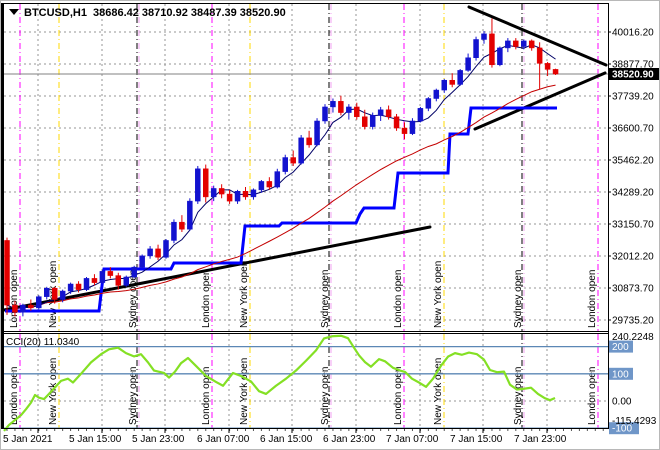 The image size is (660, 450). Describe the element at coordinates (633, 129) in the screenshot. I see `price-axis-label: 36600.70` at that location.